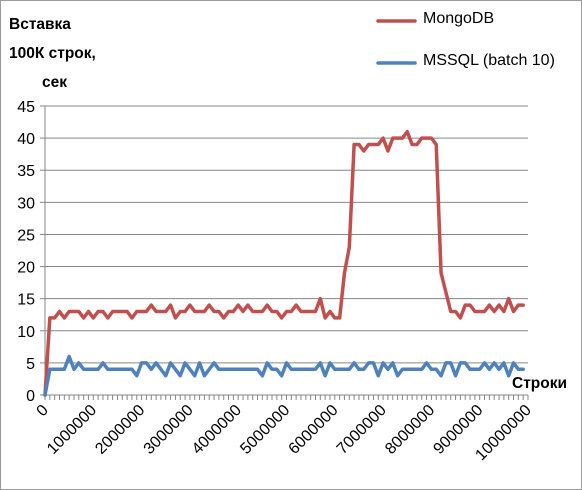 This screenshot has width=582, height=490. Describe the element at coordinates (265, 430) in the screenshot. I see `x-tick-label-5000000: 5000000` at that location.